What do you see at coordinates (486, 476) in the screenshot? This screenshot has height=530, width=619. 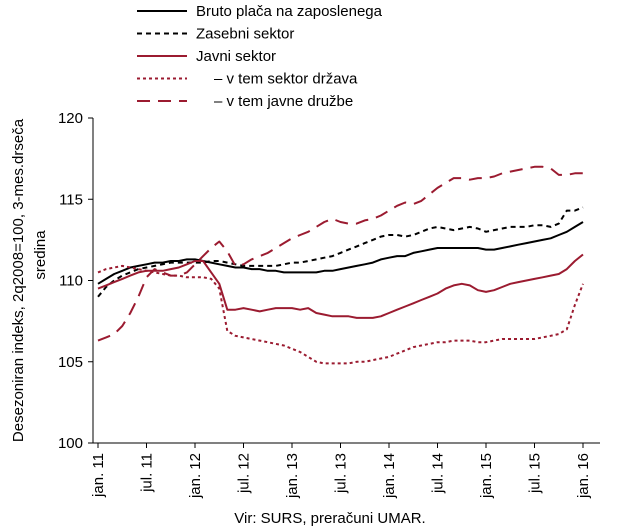 I see `x-tick-label: jan. 15` at bounding box center [486, 476].